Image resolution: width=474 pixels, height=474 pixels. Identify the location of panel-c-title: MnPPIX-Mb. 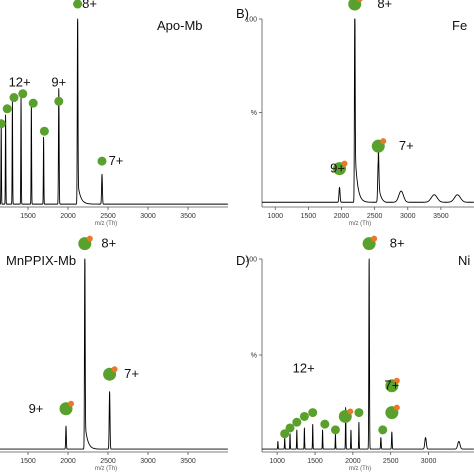
(41, 260).